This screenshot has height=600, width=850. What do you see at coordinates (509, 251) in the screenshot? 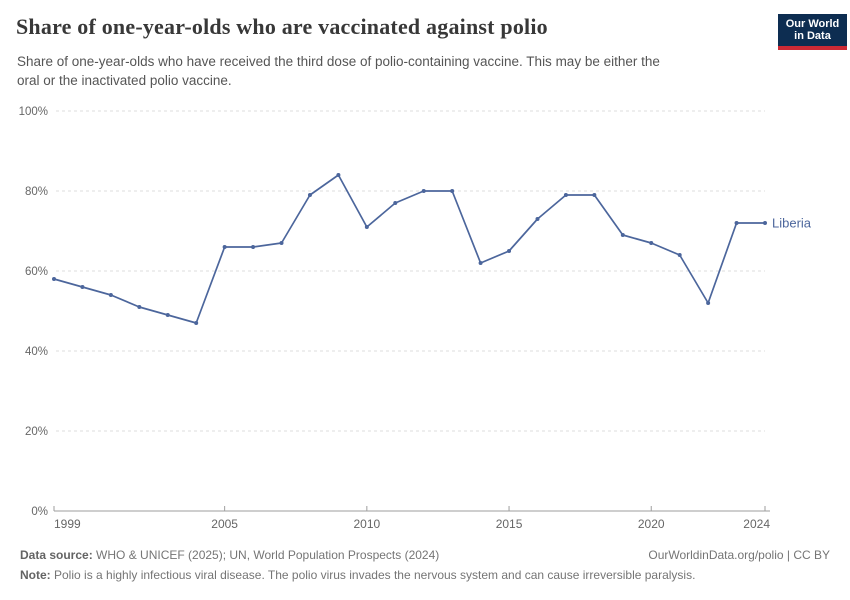
I see `data-point-2015` at bounding box center [509, 251].